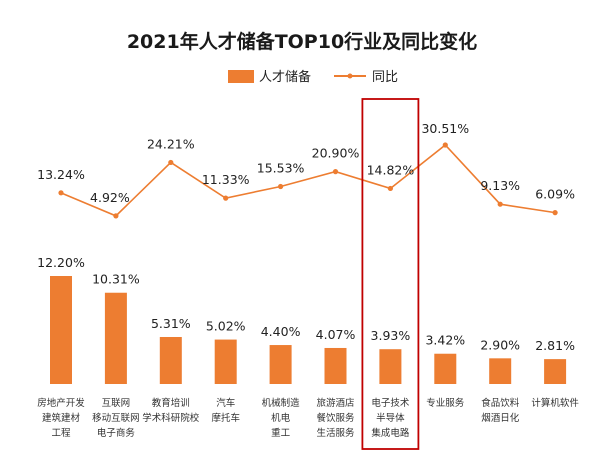 The width and height of the screenshot is (605, 467). Describe the element at coordinates (171, 410) in the screenshot. I see `category-label: 教育培训学术科研院校` at that location.